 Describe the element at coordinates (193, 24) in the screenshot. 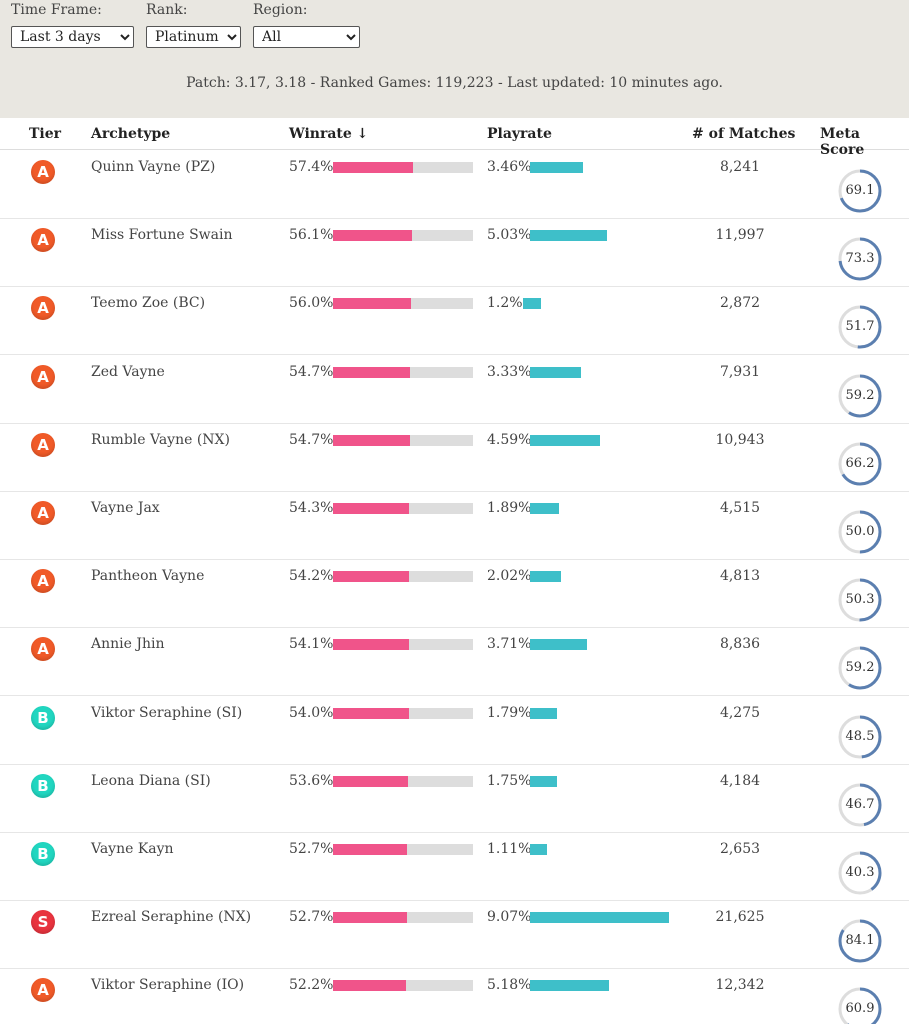

I see `rank-filter: Rank: Platinum+` at that location.